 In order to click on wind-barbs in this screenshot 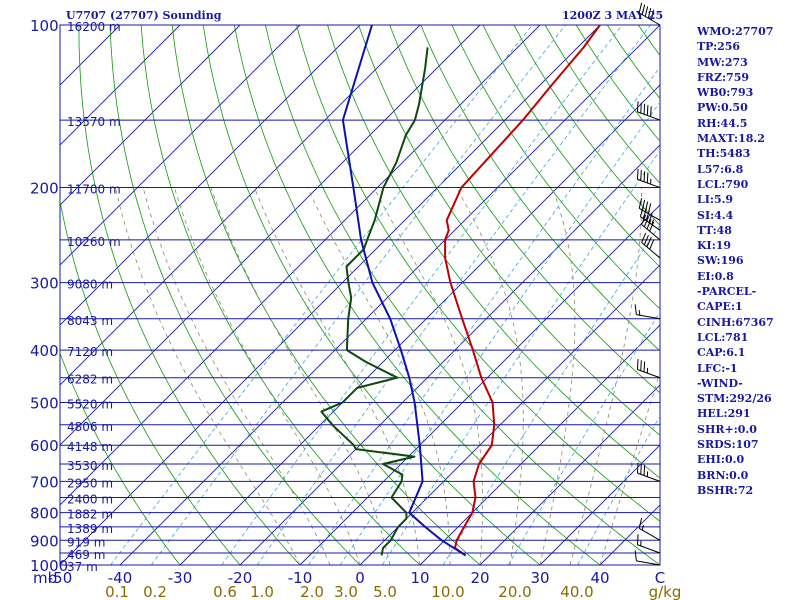, I will do `click(647, 284)`.